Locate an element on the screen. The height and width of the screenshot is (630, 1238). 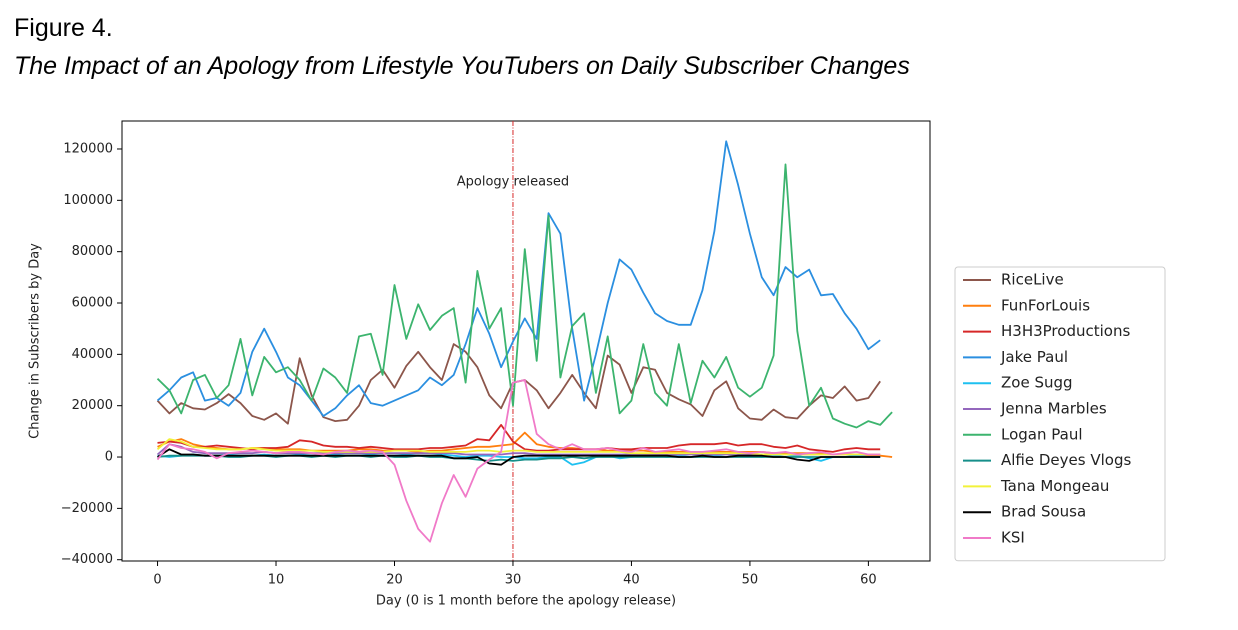
x-tick-label: 60 is located at coordinates (868, 580).